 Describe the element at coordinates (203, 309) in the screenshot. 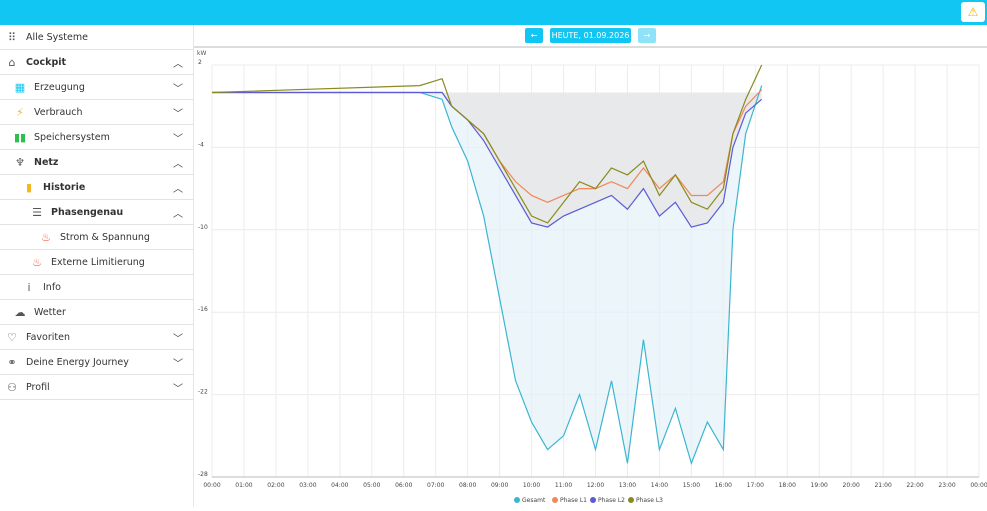

I see `y-tick-label: -16` at that location.